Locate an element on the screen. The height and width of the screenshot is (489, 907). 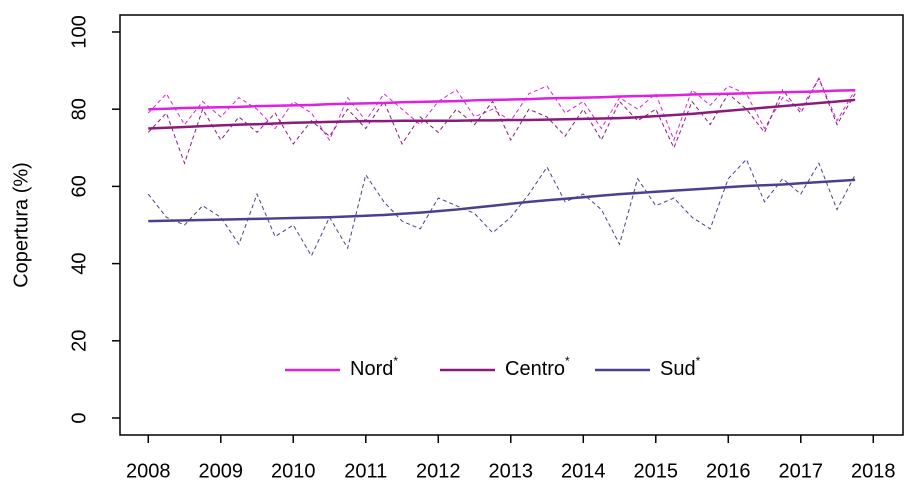
x-tick-label: 2008 is located at coordinates (148, 471).